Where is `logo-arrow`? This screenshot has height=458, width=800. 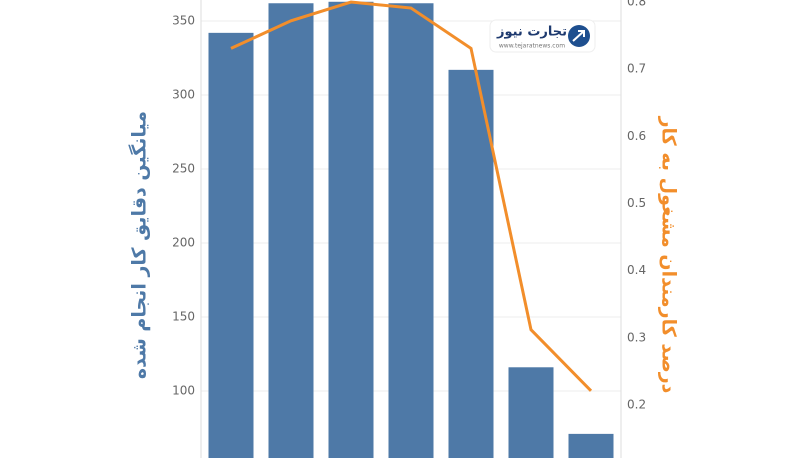
logo-arrow is located at coordinates (578, 36).